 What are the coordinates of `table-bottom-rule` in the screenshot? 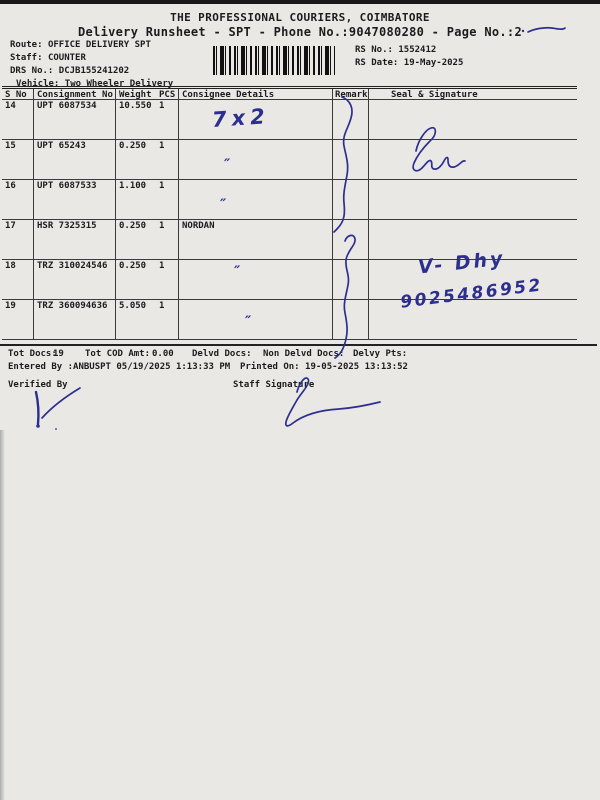 It's located at (298, 345).